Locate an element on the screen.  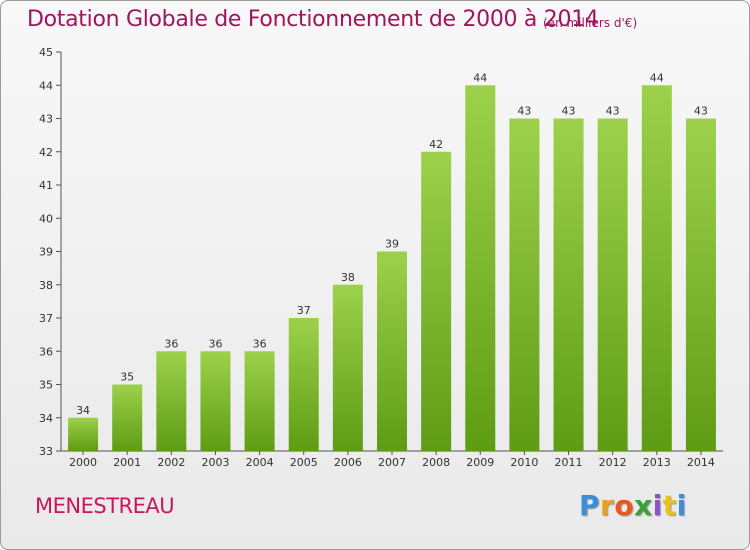
logo-letter: o is located at coordinates (624, 505).